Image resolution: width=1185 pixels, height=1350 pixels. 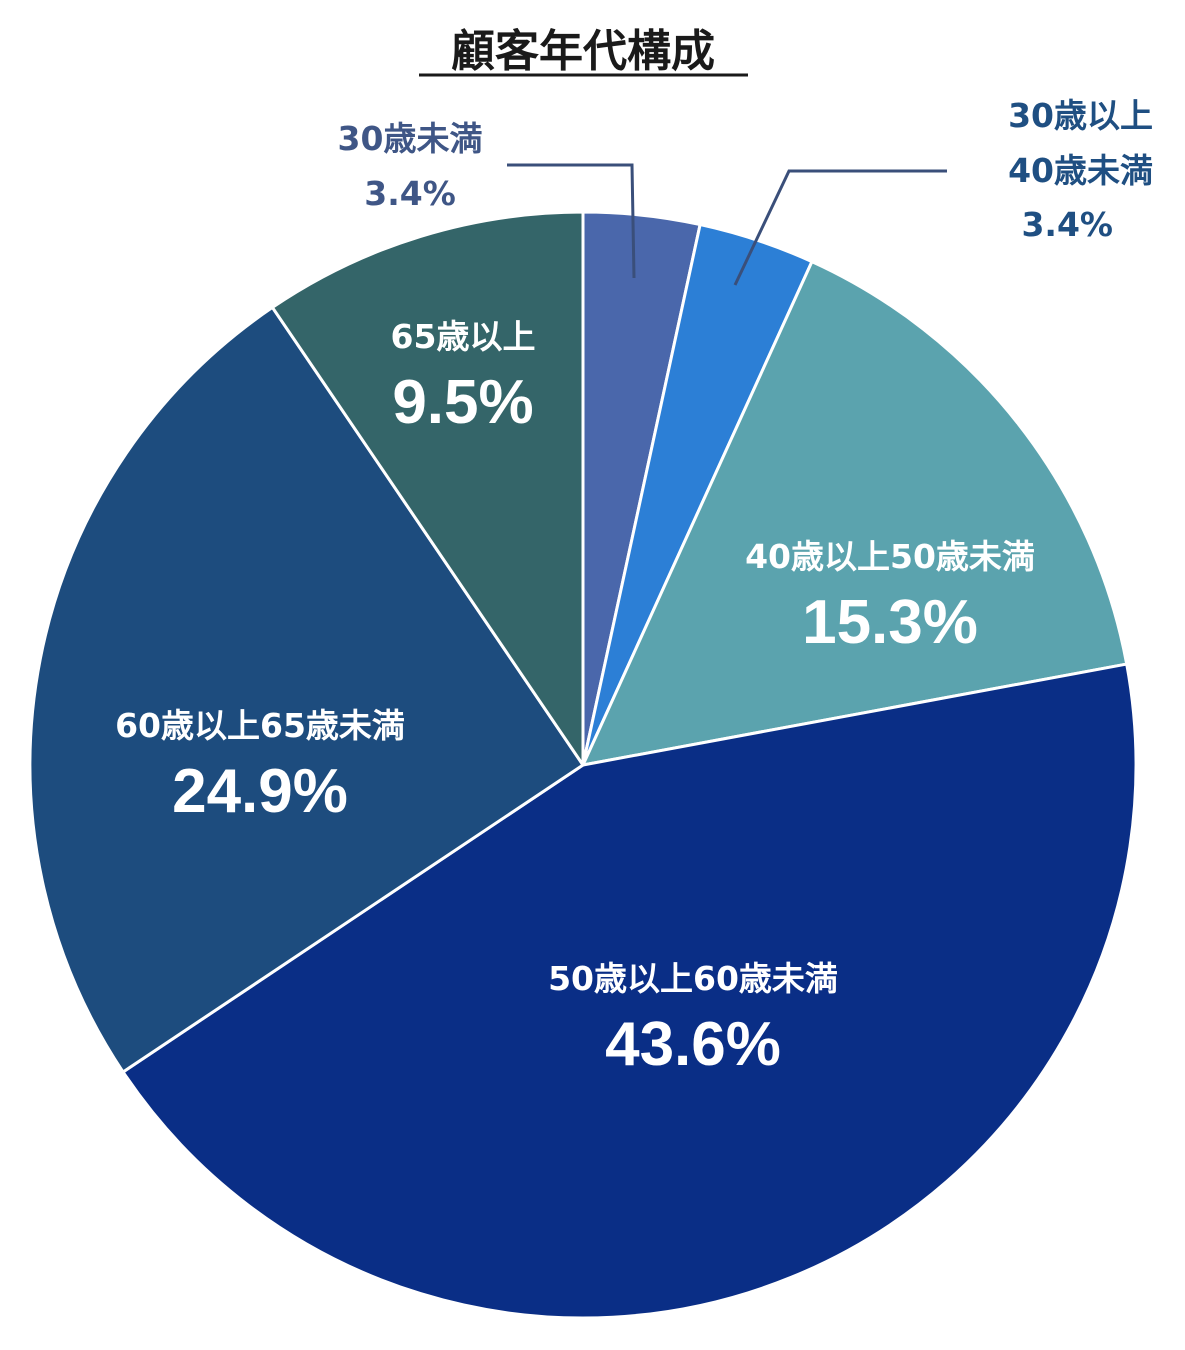 I want to click on chart-title: 顧客年代構成, so click(x=583, y=51).